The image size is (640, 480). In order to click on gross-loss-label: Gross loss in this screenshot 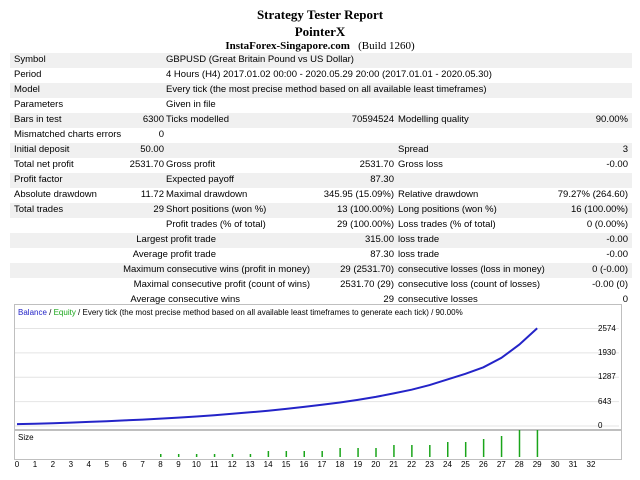, I will do `click(420, 164)`.